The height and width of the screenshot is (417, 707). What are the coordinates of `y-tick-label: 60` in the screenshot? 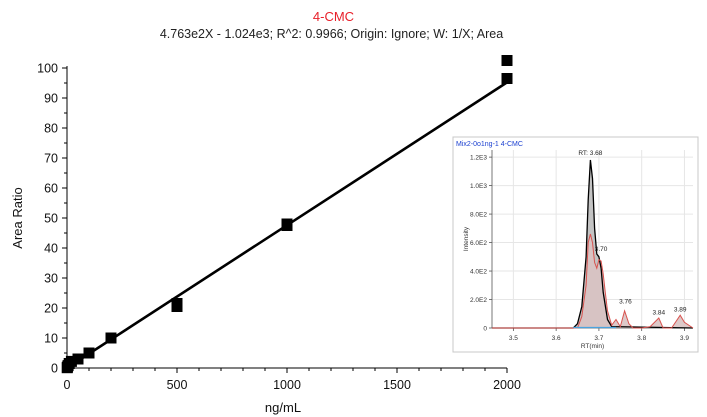 It's located at (51, 189).